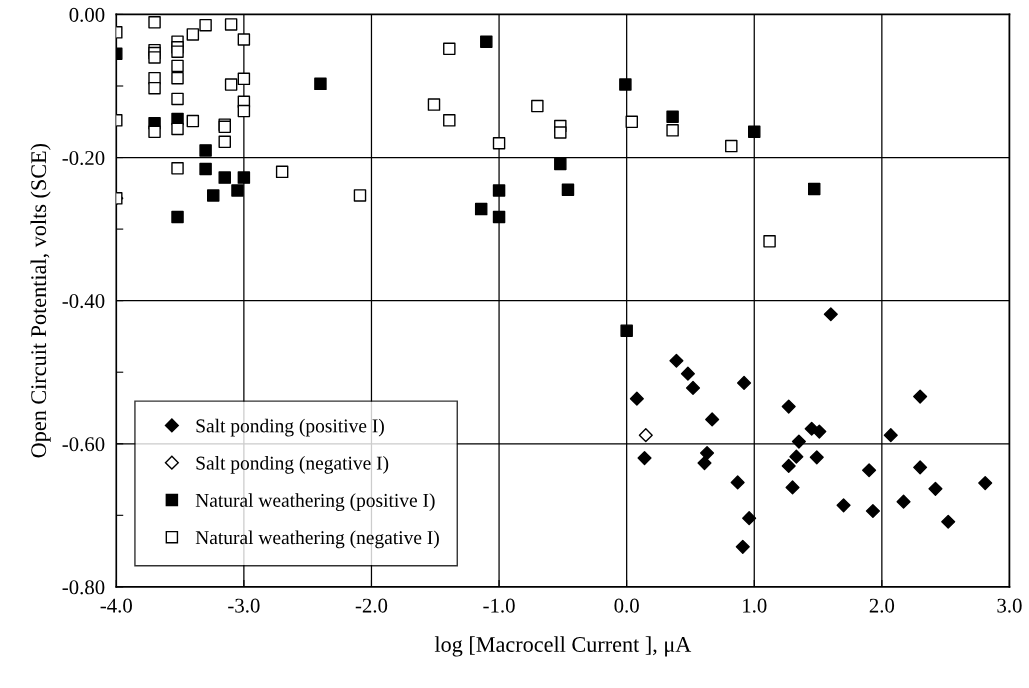 The width and height of the screenshot is (1029, 688). What do you see at coordinates (40, 300) in the screenshot?
I see `y-axis-title: Open Circuit Potential, volts (SCE)` at bounding box center [40, 300].